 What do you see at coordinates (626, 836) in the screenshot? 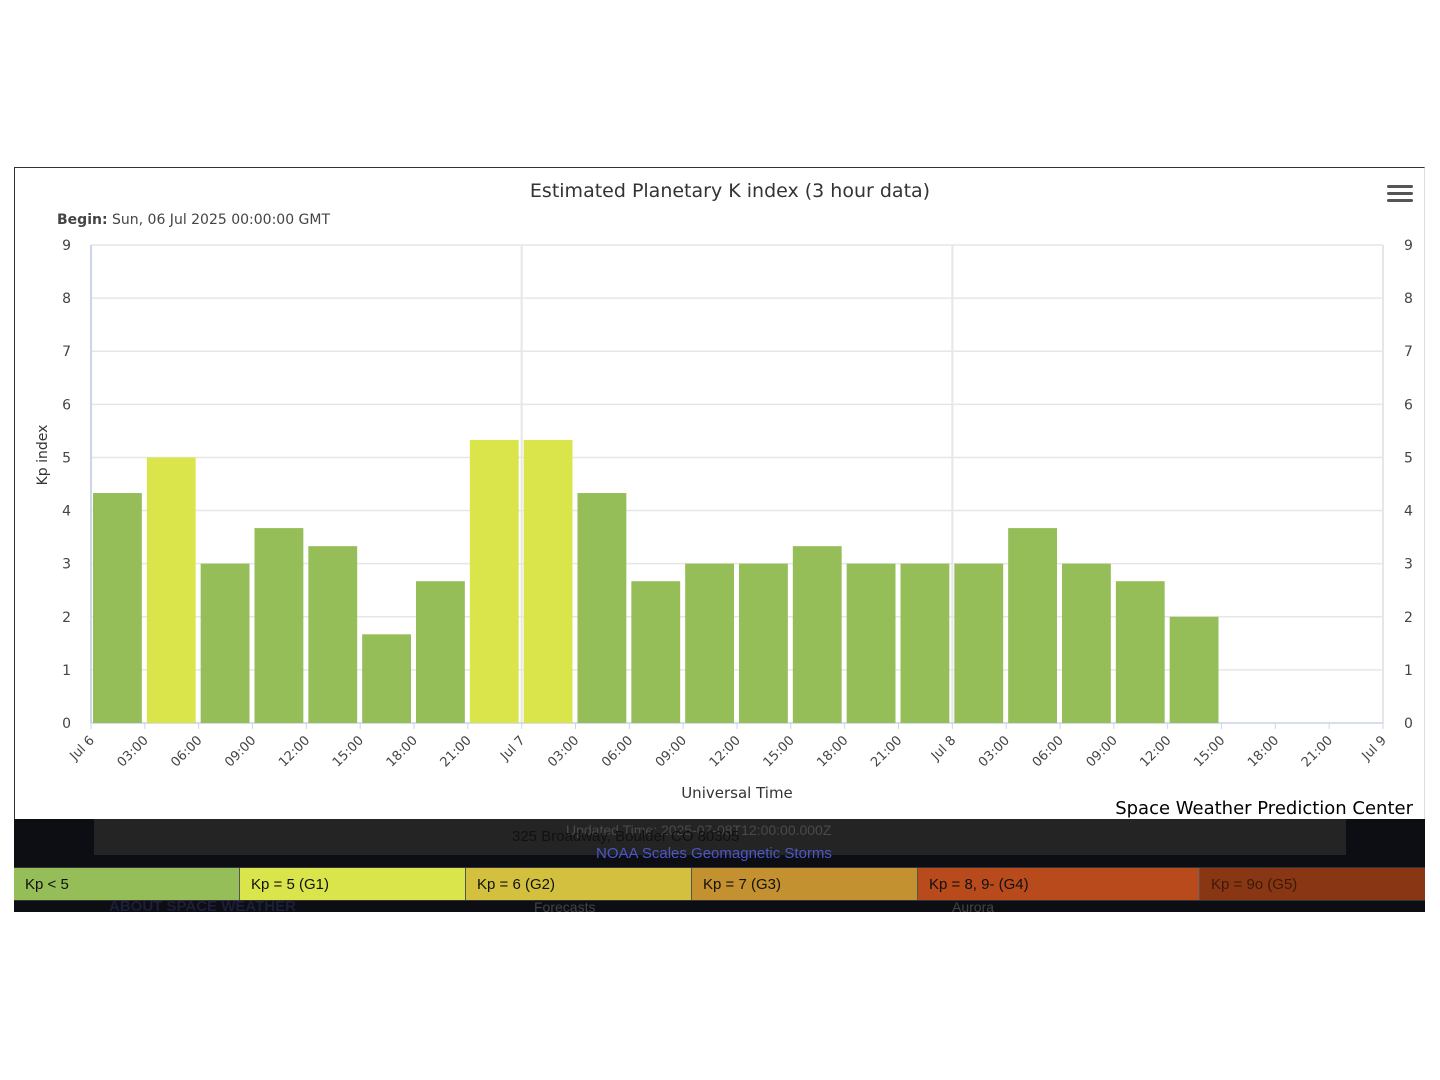
I see `address-text: 325 Broadway, Boulder CO 80305` at bounding box center [626, 836].